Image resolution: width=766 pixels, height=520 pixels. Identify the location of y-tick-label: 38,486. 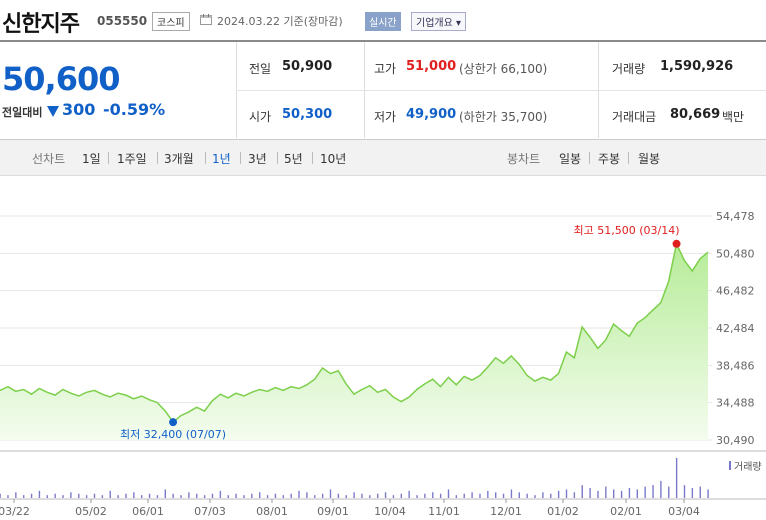
(735, 365).